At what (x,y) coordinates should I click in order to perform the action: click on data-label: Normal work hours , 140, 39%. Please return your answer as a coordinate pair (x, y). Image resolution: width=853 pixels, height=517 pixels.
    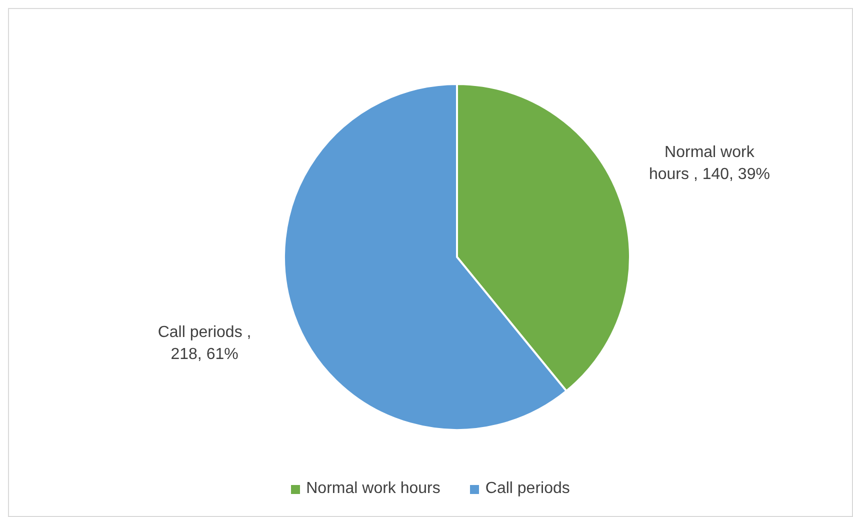
    Looking at the image, I should click on (709, 164).